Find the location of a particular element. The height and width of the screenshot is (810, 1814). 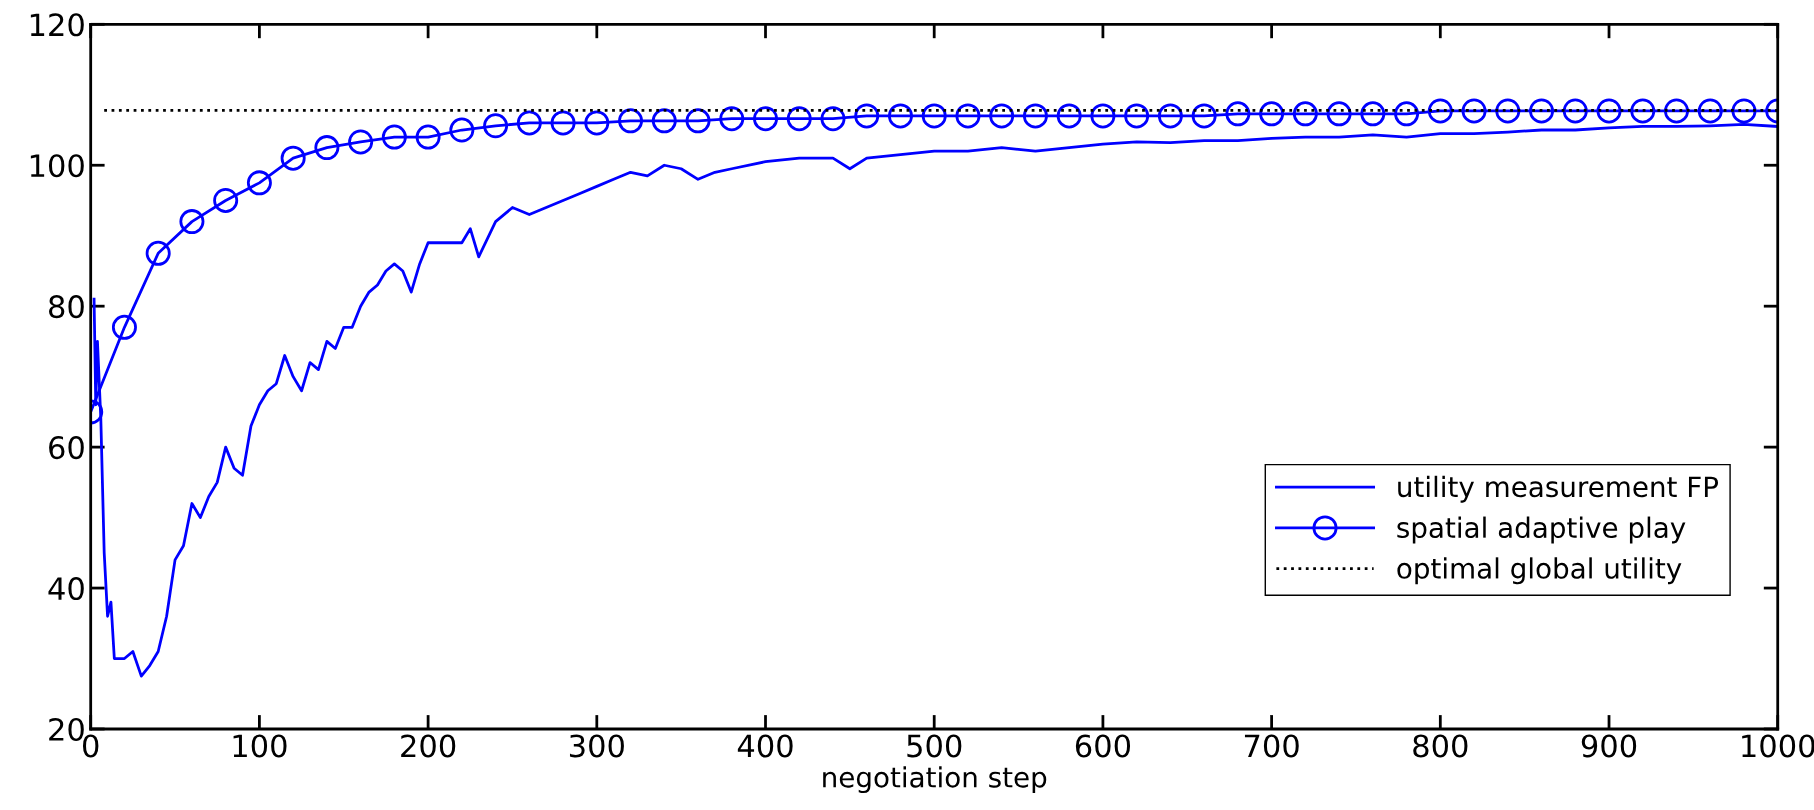

x-tick-label: 200 is located at coordinates (428, 746).